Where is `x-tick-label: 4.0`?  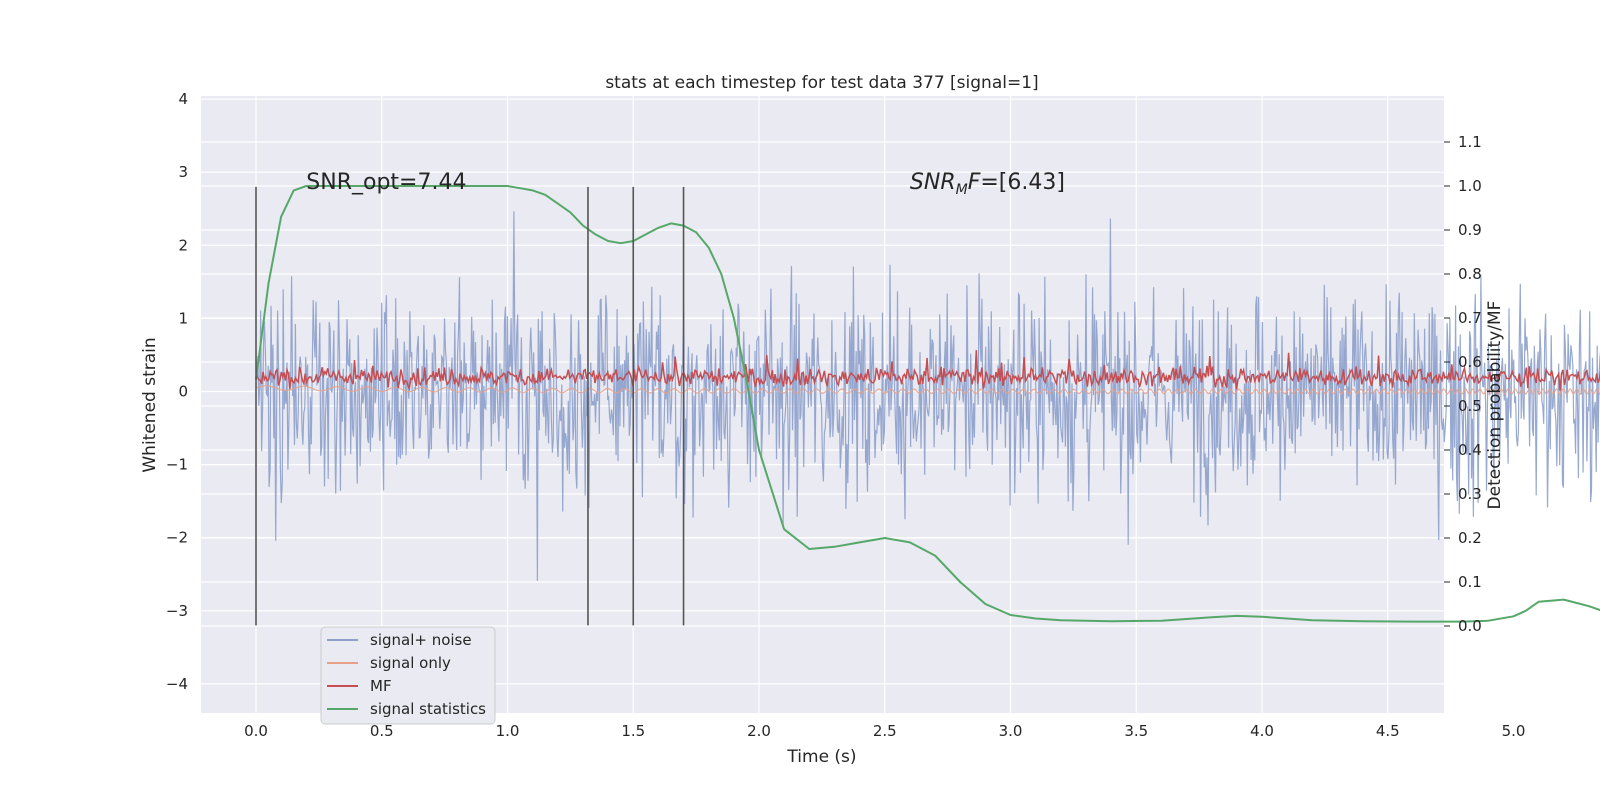
x-tick-label: 4.0 is located at coordinates (1262, 731).